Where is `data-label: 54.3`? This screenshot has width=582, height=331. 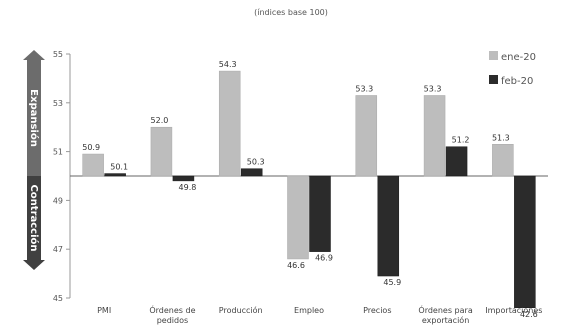 data-label: 54.3 is located at coordinates (228, 64).